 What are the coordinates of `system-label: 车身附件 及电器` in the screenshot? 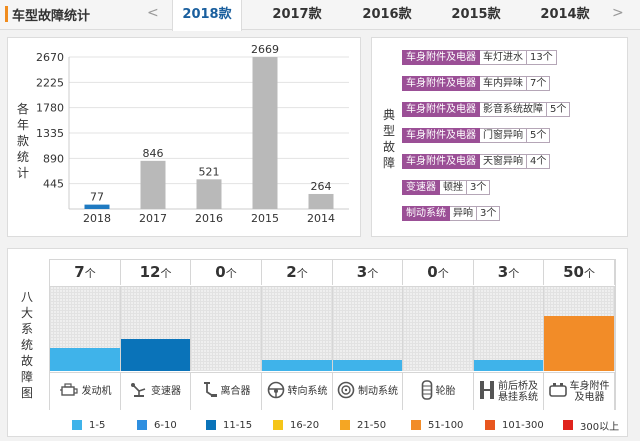 It's located at (579, 391).